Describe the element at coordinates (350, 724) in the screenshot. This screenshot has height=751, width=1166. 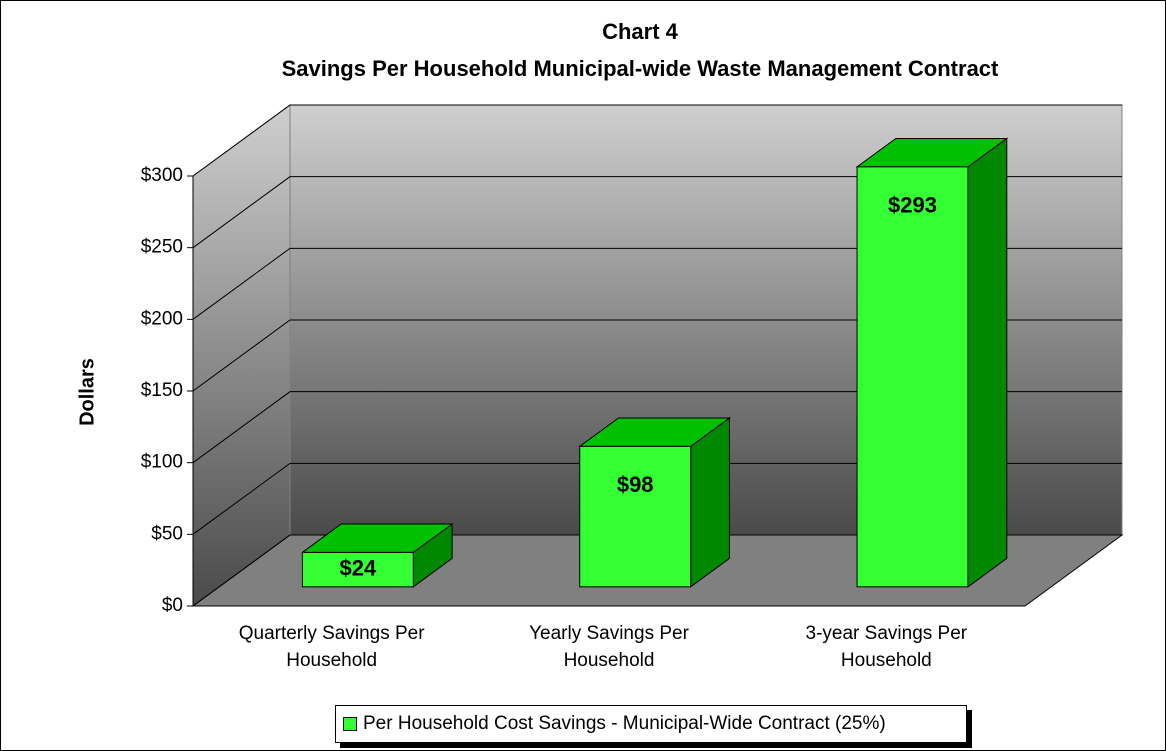
I see `legend-swatch` at that location.